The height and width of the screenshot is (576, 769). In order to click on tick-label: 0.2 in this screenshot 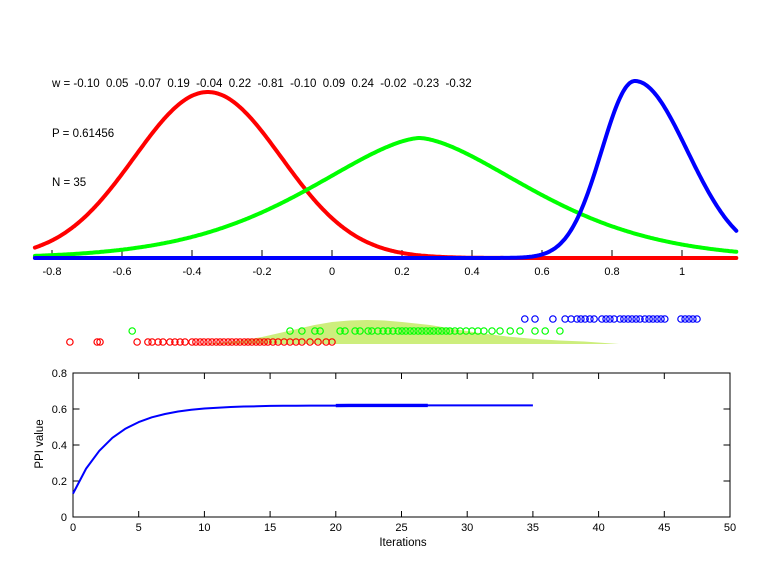, I will do `click(59, 482)`.